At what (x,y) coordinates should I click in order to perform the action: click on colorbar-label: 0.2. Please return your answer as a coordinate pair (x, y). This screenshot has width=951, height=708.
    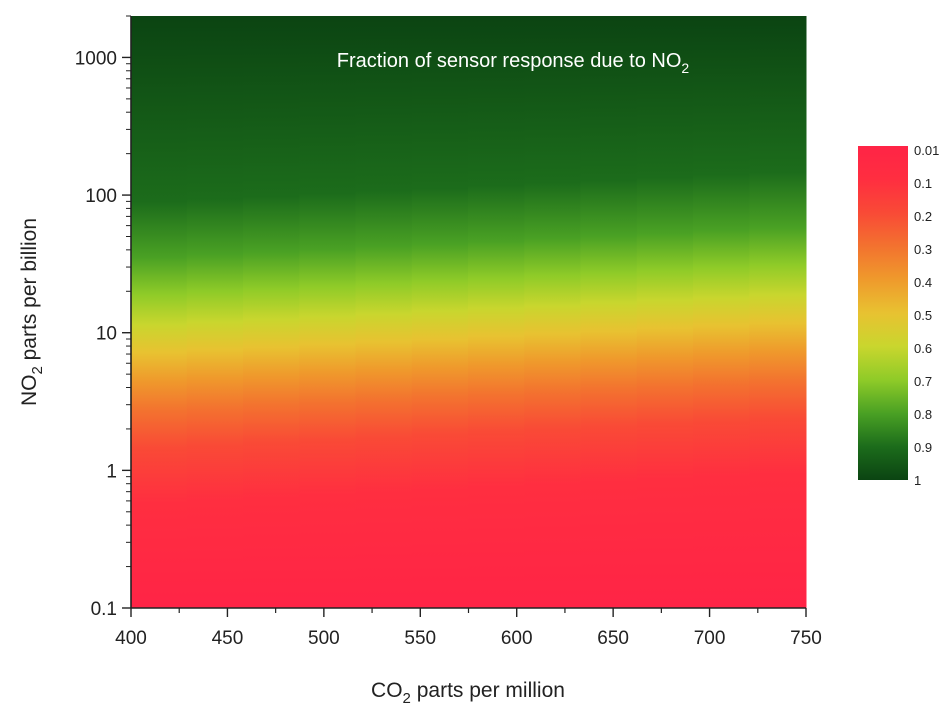
    Looking at the image, I should click on (923, 216).